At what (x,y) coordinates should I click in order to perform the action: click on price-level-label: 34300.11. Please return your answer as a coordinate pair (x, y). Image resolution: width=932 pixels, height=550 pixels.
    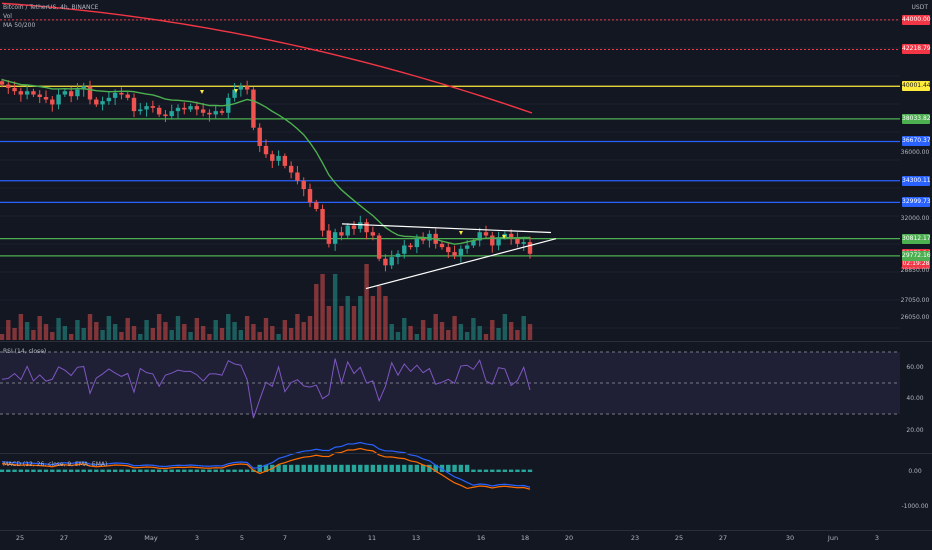
    Looking at the image, I should click on (916, 180).